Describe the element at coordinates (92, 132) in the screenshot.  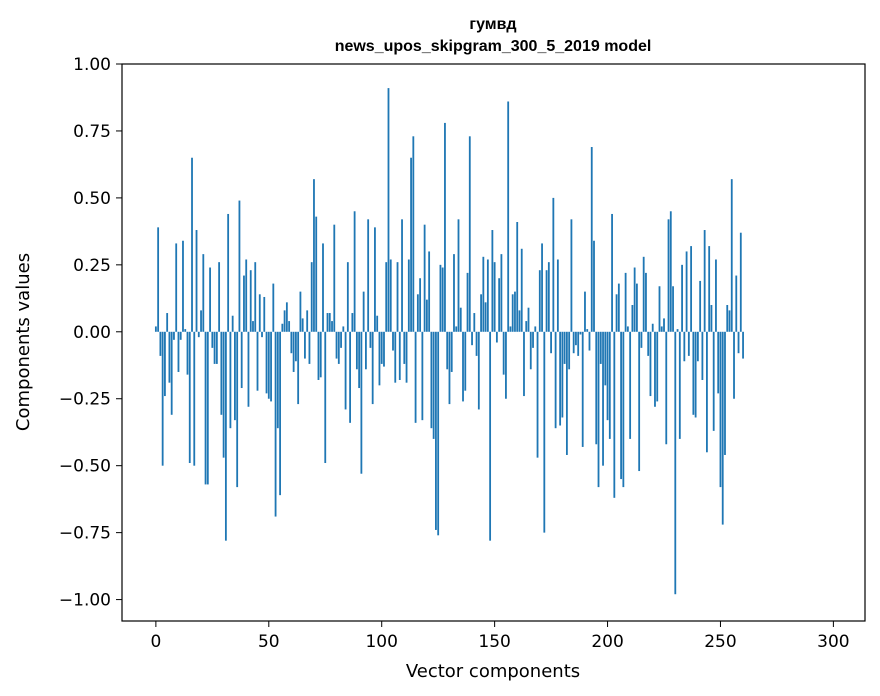
I see `y-tick-label: 0.75` at that location.